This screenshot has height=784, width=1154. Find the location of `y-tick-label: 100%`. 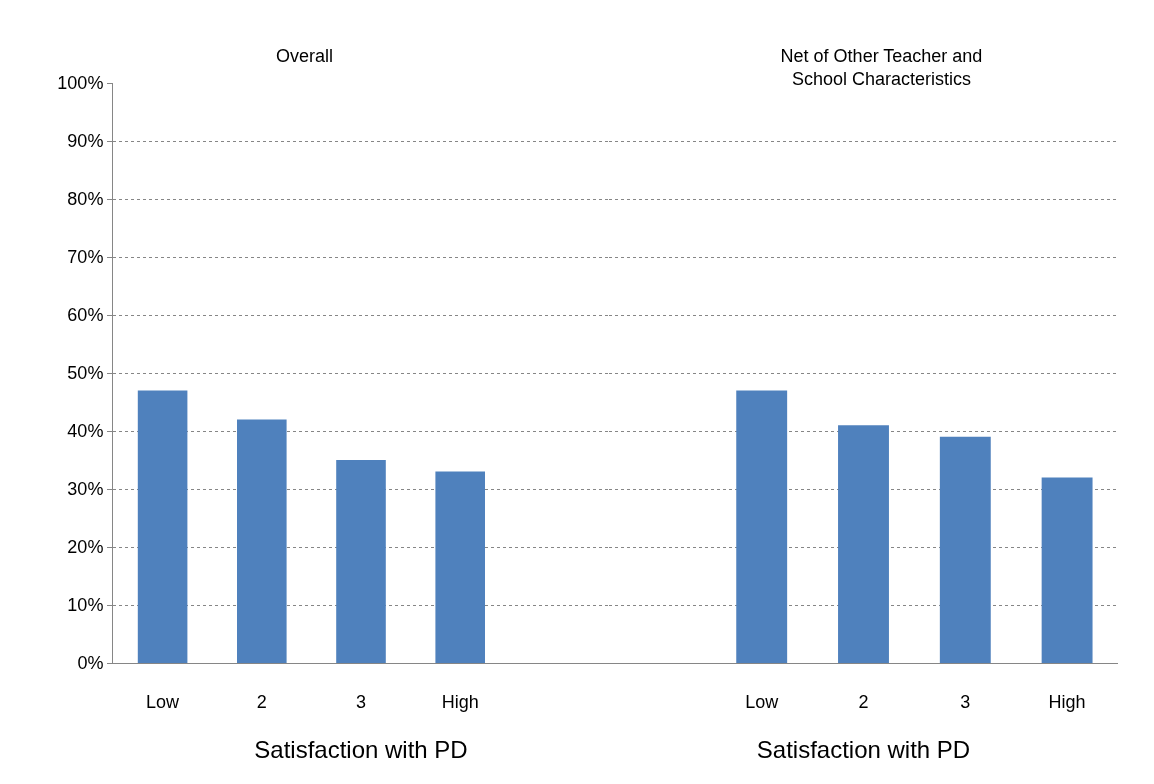

y-tick-label: 100% is located at coordinates (80, 83).